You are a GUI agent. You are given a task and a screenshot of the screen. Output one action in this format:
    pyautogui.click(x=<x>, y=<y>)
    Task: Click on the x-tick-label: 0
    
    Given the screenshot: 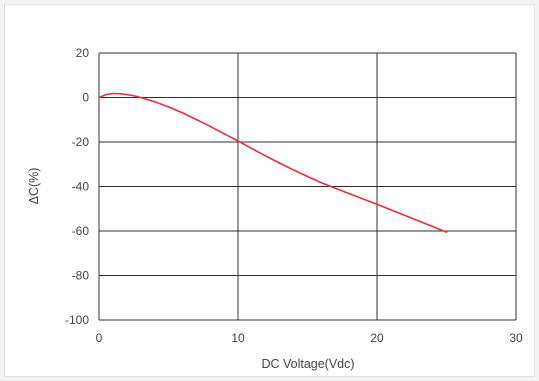 What is the action you would take?
    pyautogui.click(x=99, y=338)
    